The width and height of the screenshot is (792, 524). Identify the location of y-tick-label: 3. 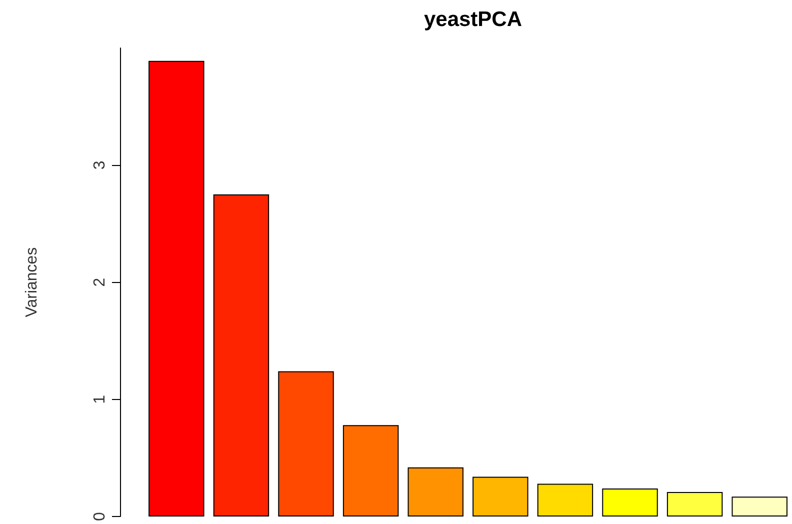
(100, 165).